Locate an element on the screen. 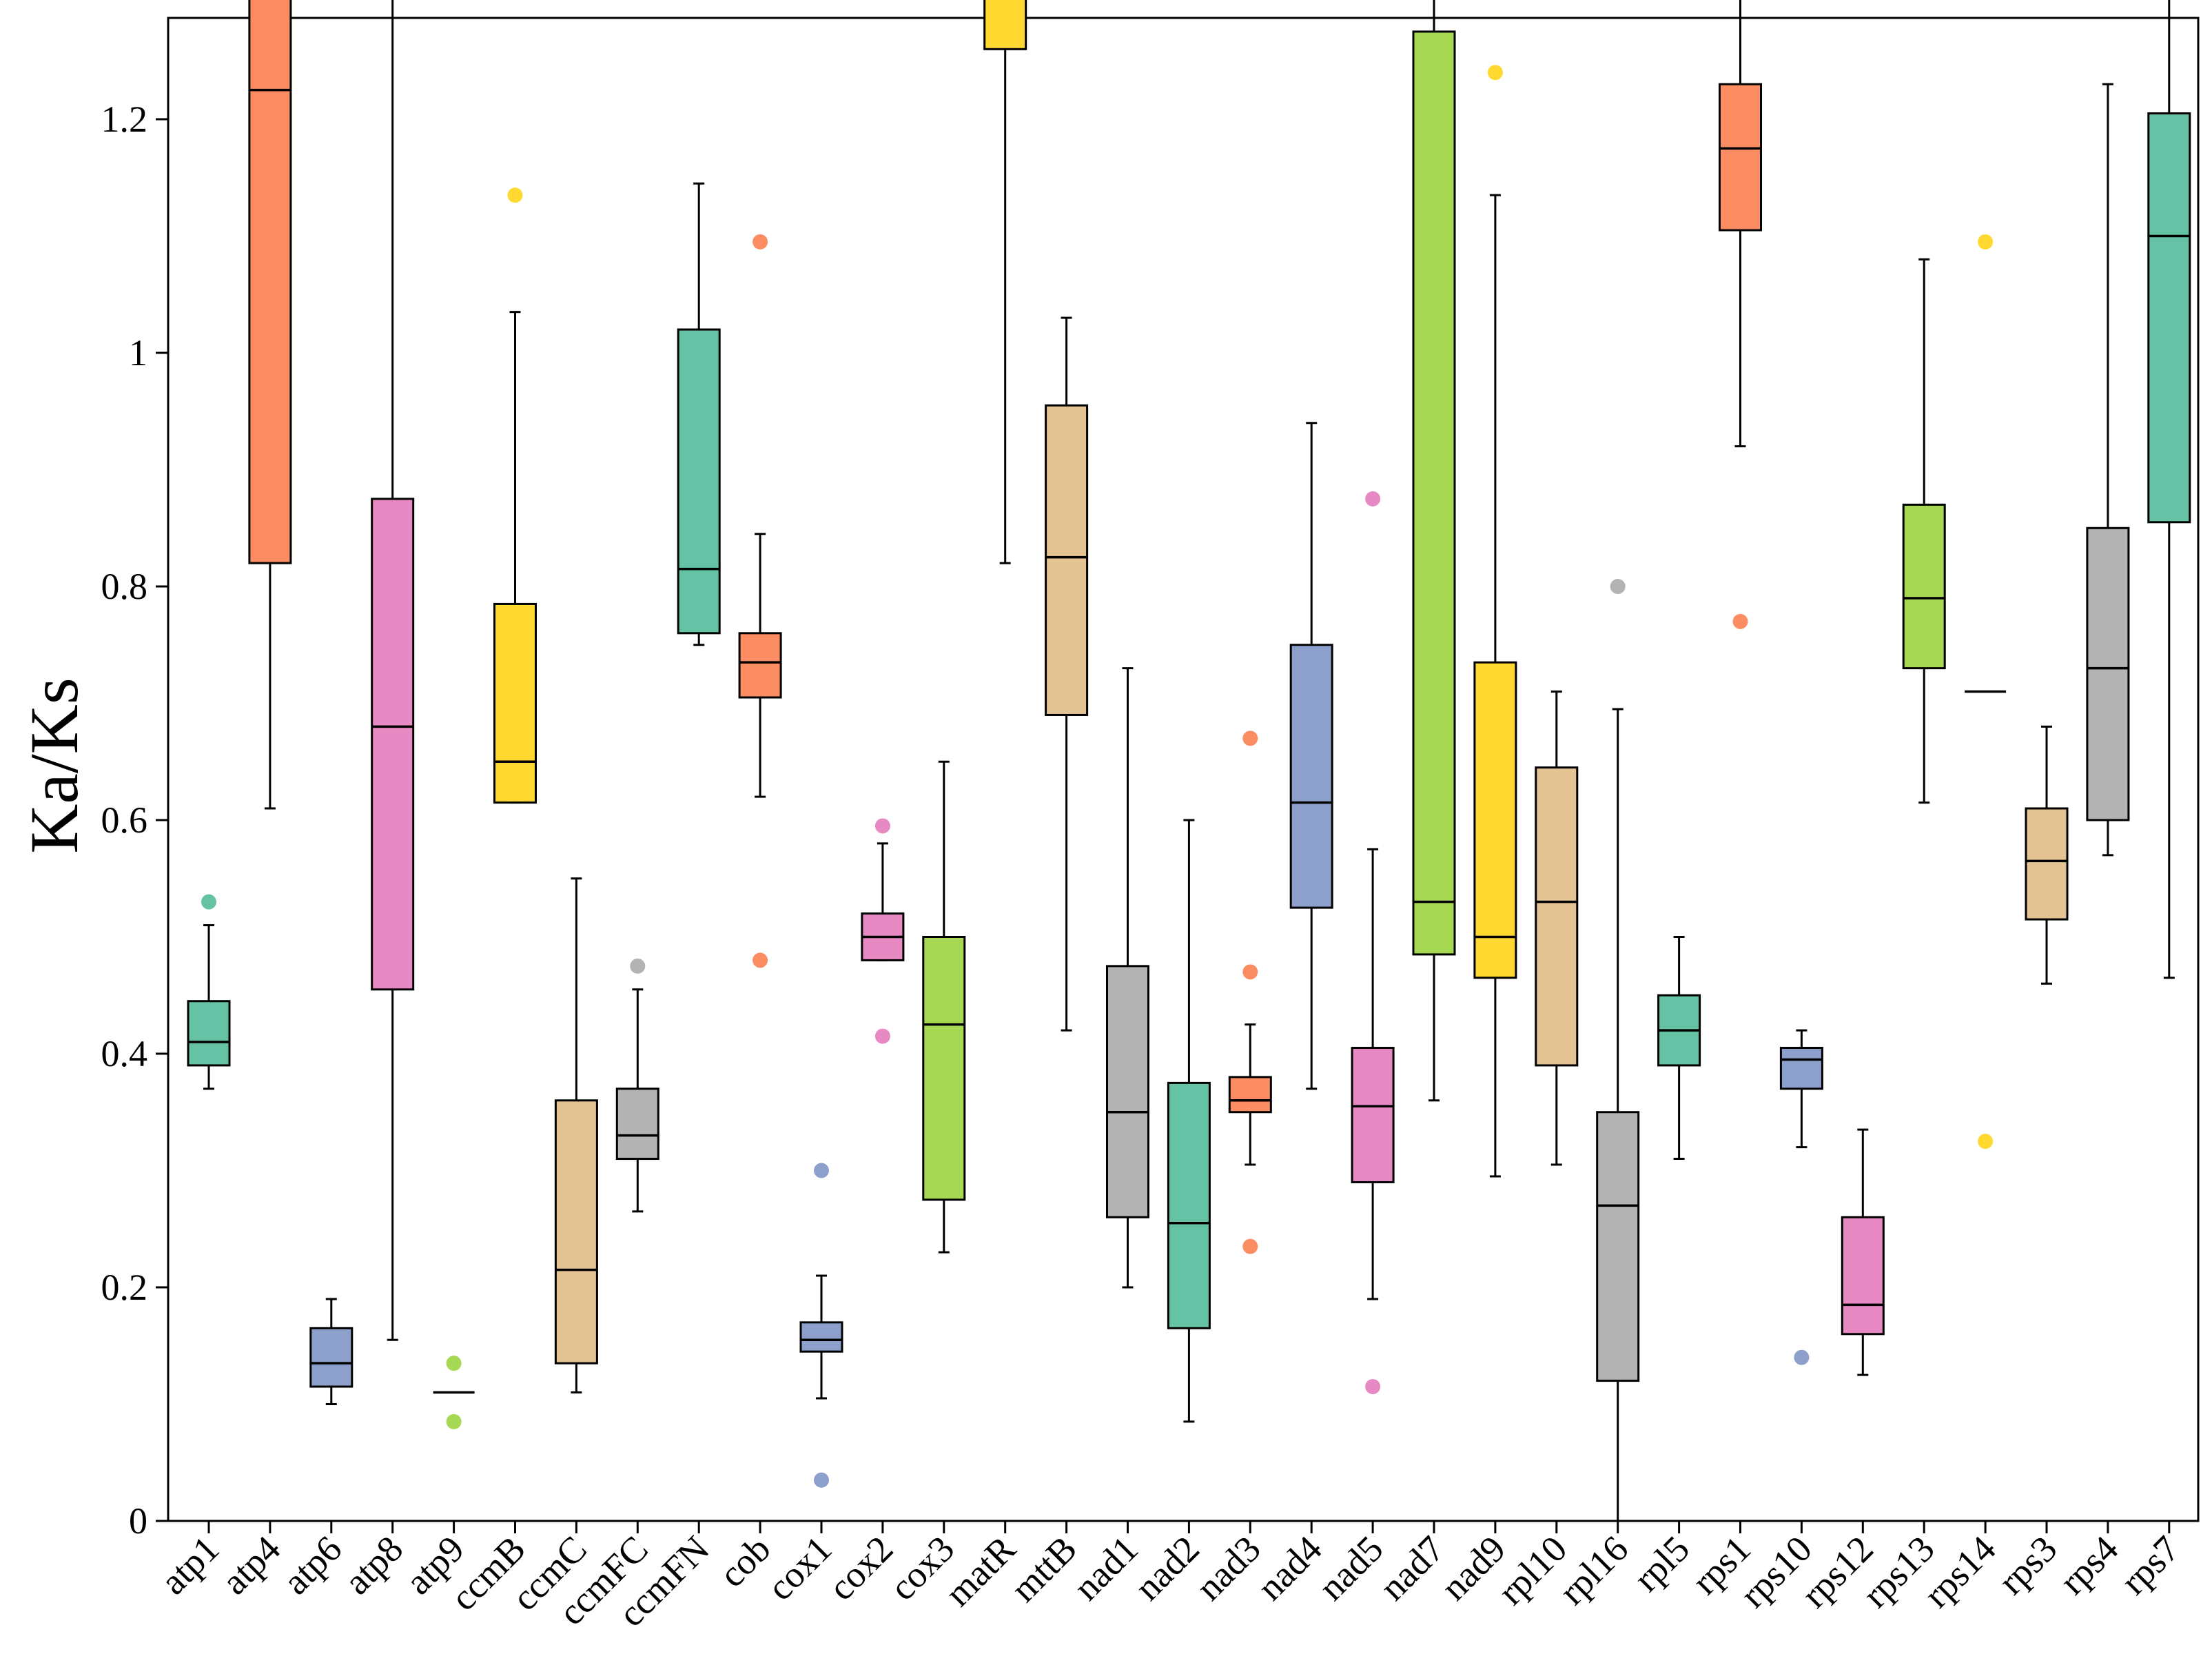 The image size is (2212, 1676). box-rpl10 is located at coordinates (1557, 929).